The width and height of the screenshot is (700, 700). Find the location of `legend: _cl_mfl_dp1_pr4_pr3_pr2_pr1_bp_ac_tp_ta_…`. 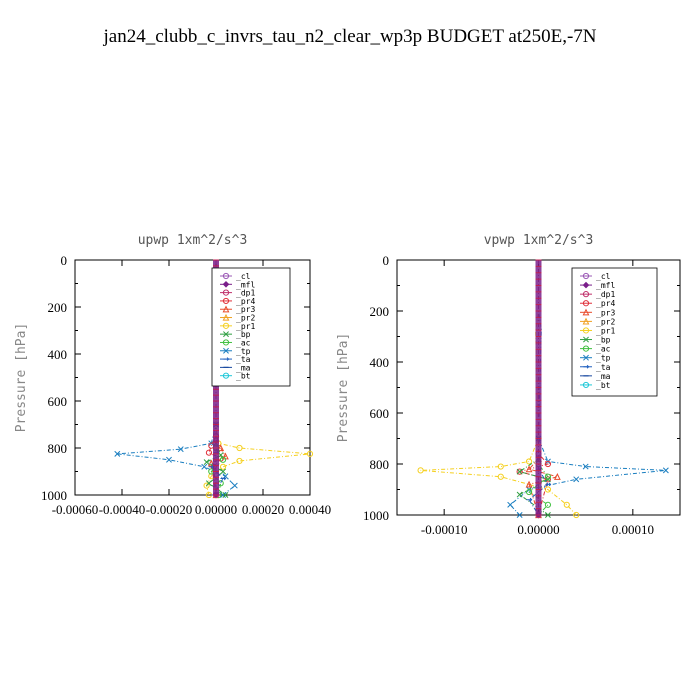

legend: _cl_mfl_dp1_pr4_pr3_pr2_pr1_bp_ac_tp_ta_… is located at coordinates (251, 327).